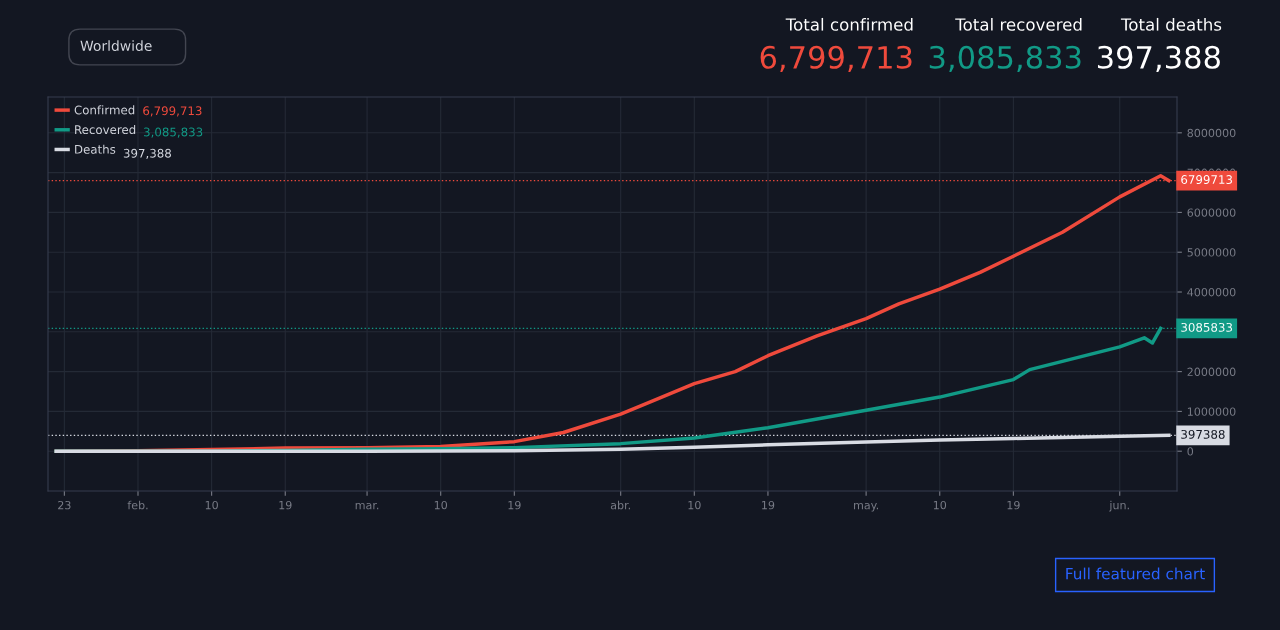 The height and width of the screenshot is (630, 1280). Describe the element at coordinates (137, 505) in the screenshot. I see `x-tick-label: feb.` at that location.